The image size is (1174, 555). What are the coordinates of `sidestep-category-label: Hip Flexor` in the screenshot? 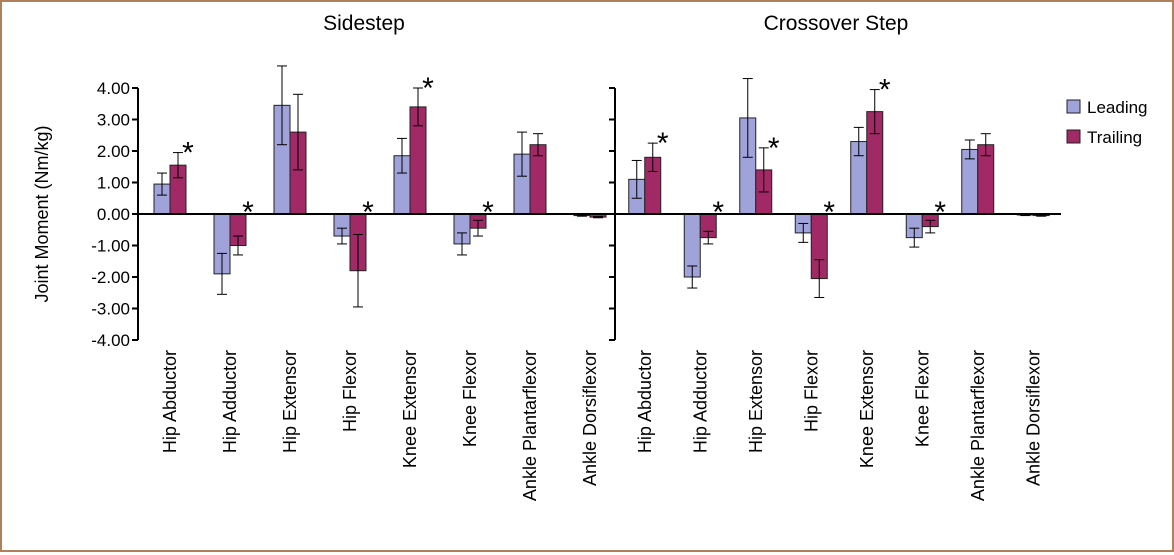 It's located at (350, 391).